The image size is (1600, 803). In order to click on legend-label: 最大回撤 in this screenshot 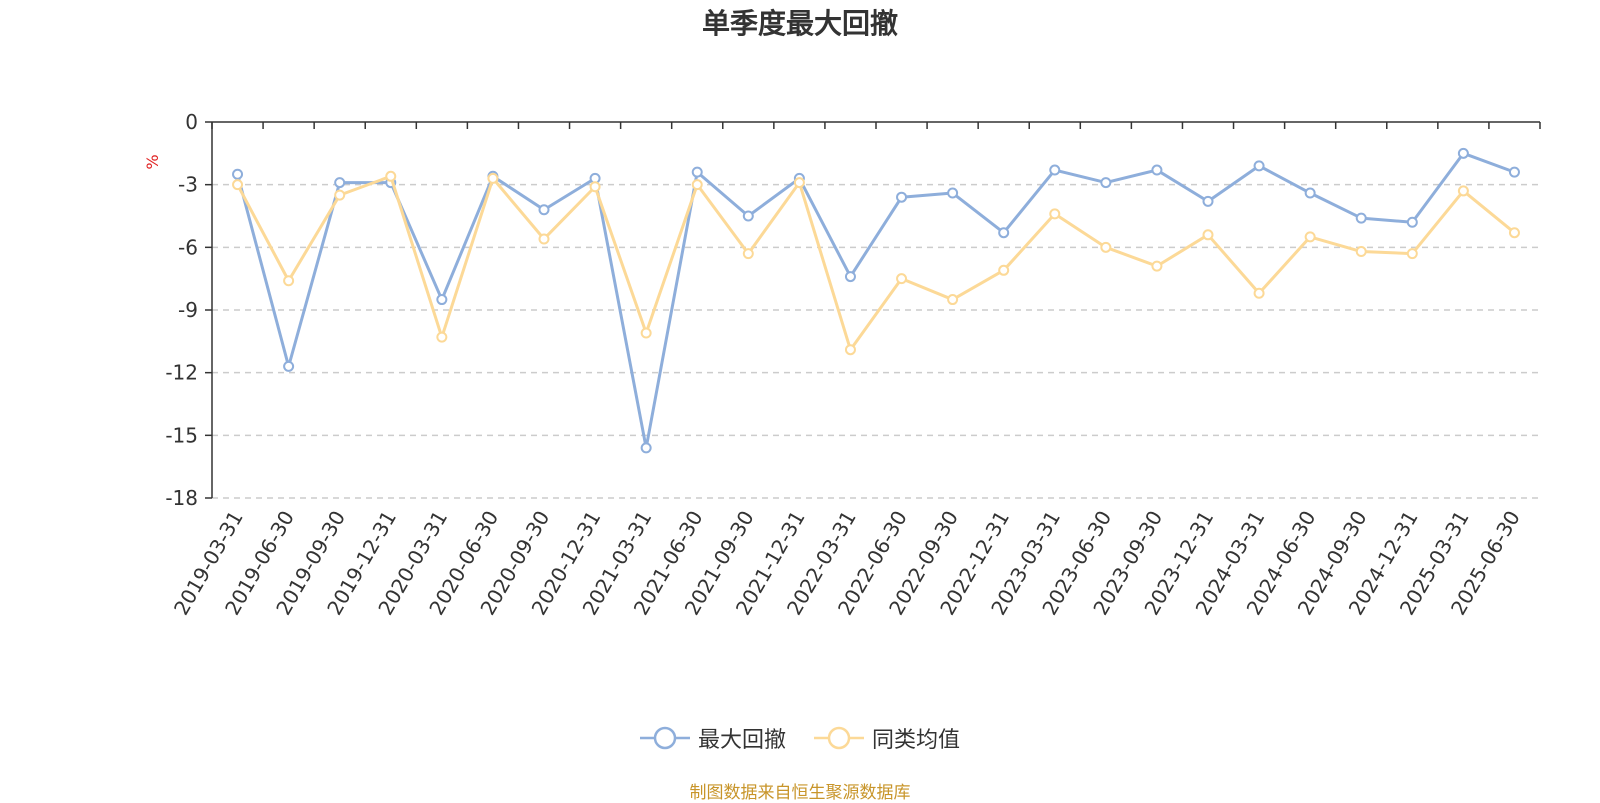, I will do `click(741, 740)`.